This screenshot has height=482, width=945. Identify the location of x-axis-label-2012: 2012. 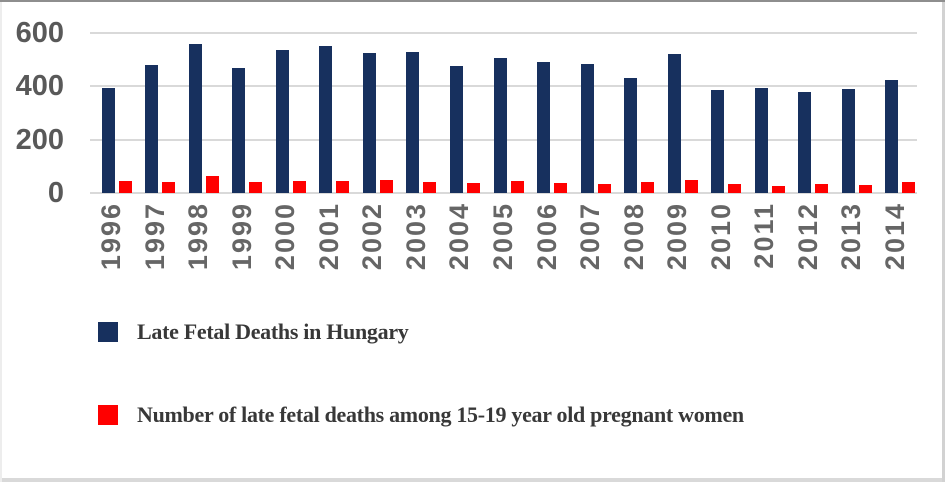
(807, 236).